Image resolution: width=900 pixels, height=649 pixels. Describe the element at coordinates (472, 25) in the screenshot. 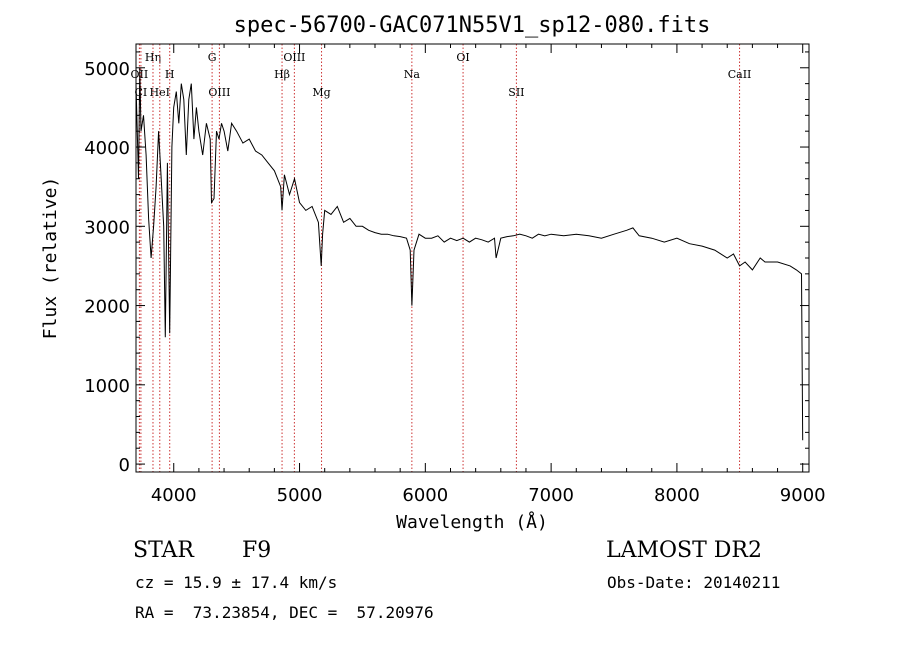

I see `chart-title: spec-56700-GAC071N55V1_sp12-080.fits` at that location.